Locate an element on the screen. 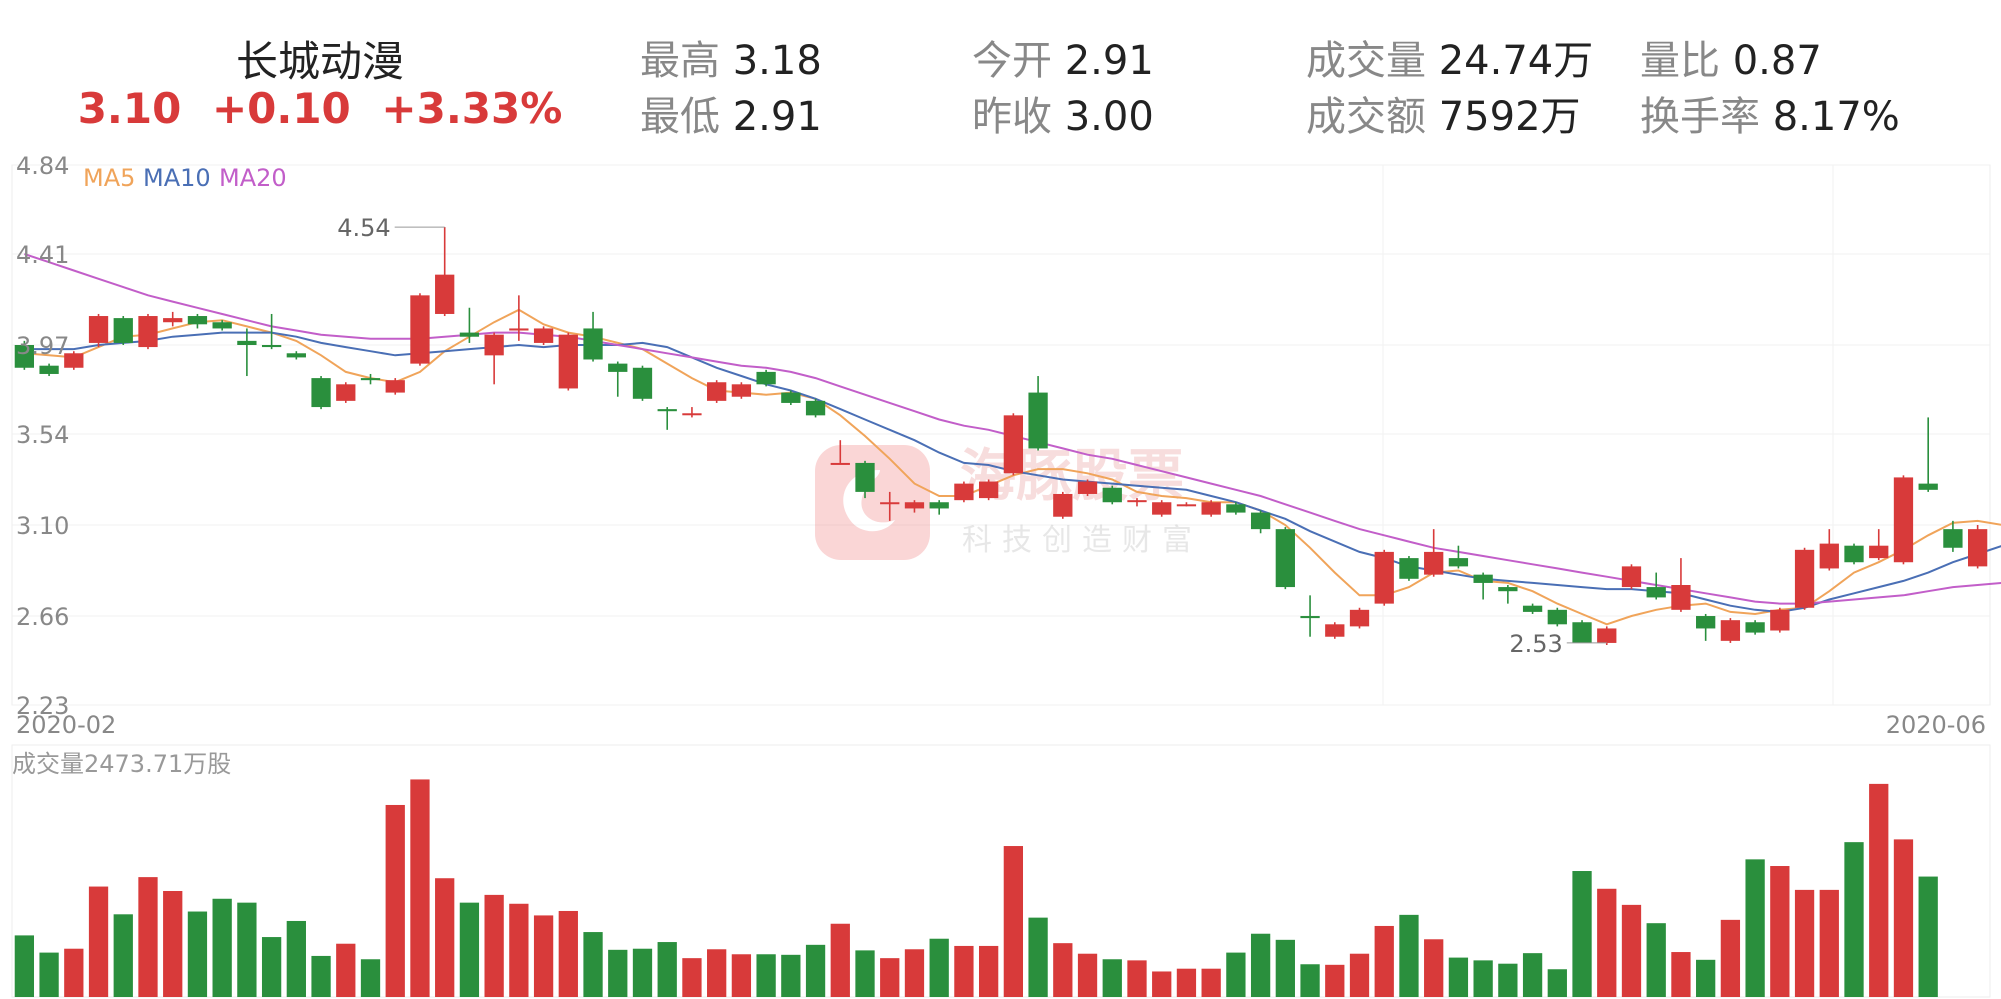 Image resolution: width=2001 pixels, height=999 pixels. stat-volume: 成交量 24.74万 is located at coordinates (1450, 61).